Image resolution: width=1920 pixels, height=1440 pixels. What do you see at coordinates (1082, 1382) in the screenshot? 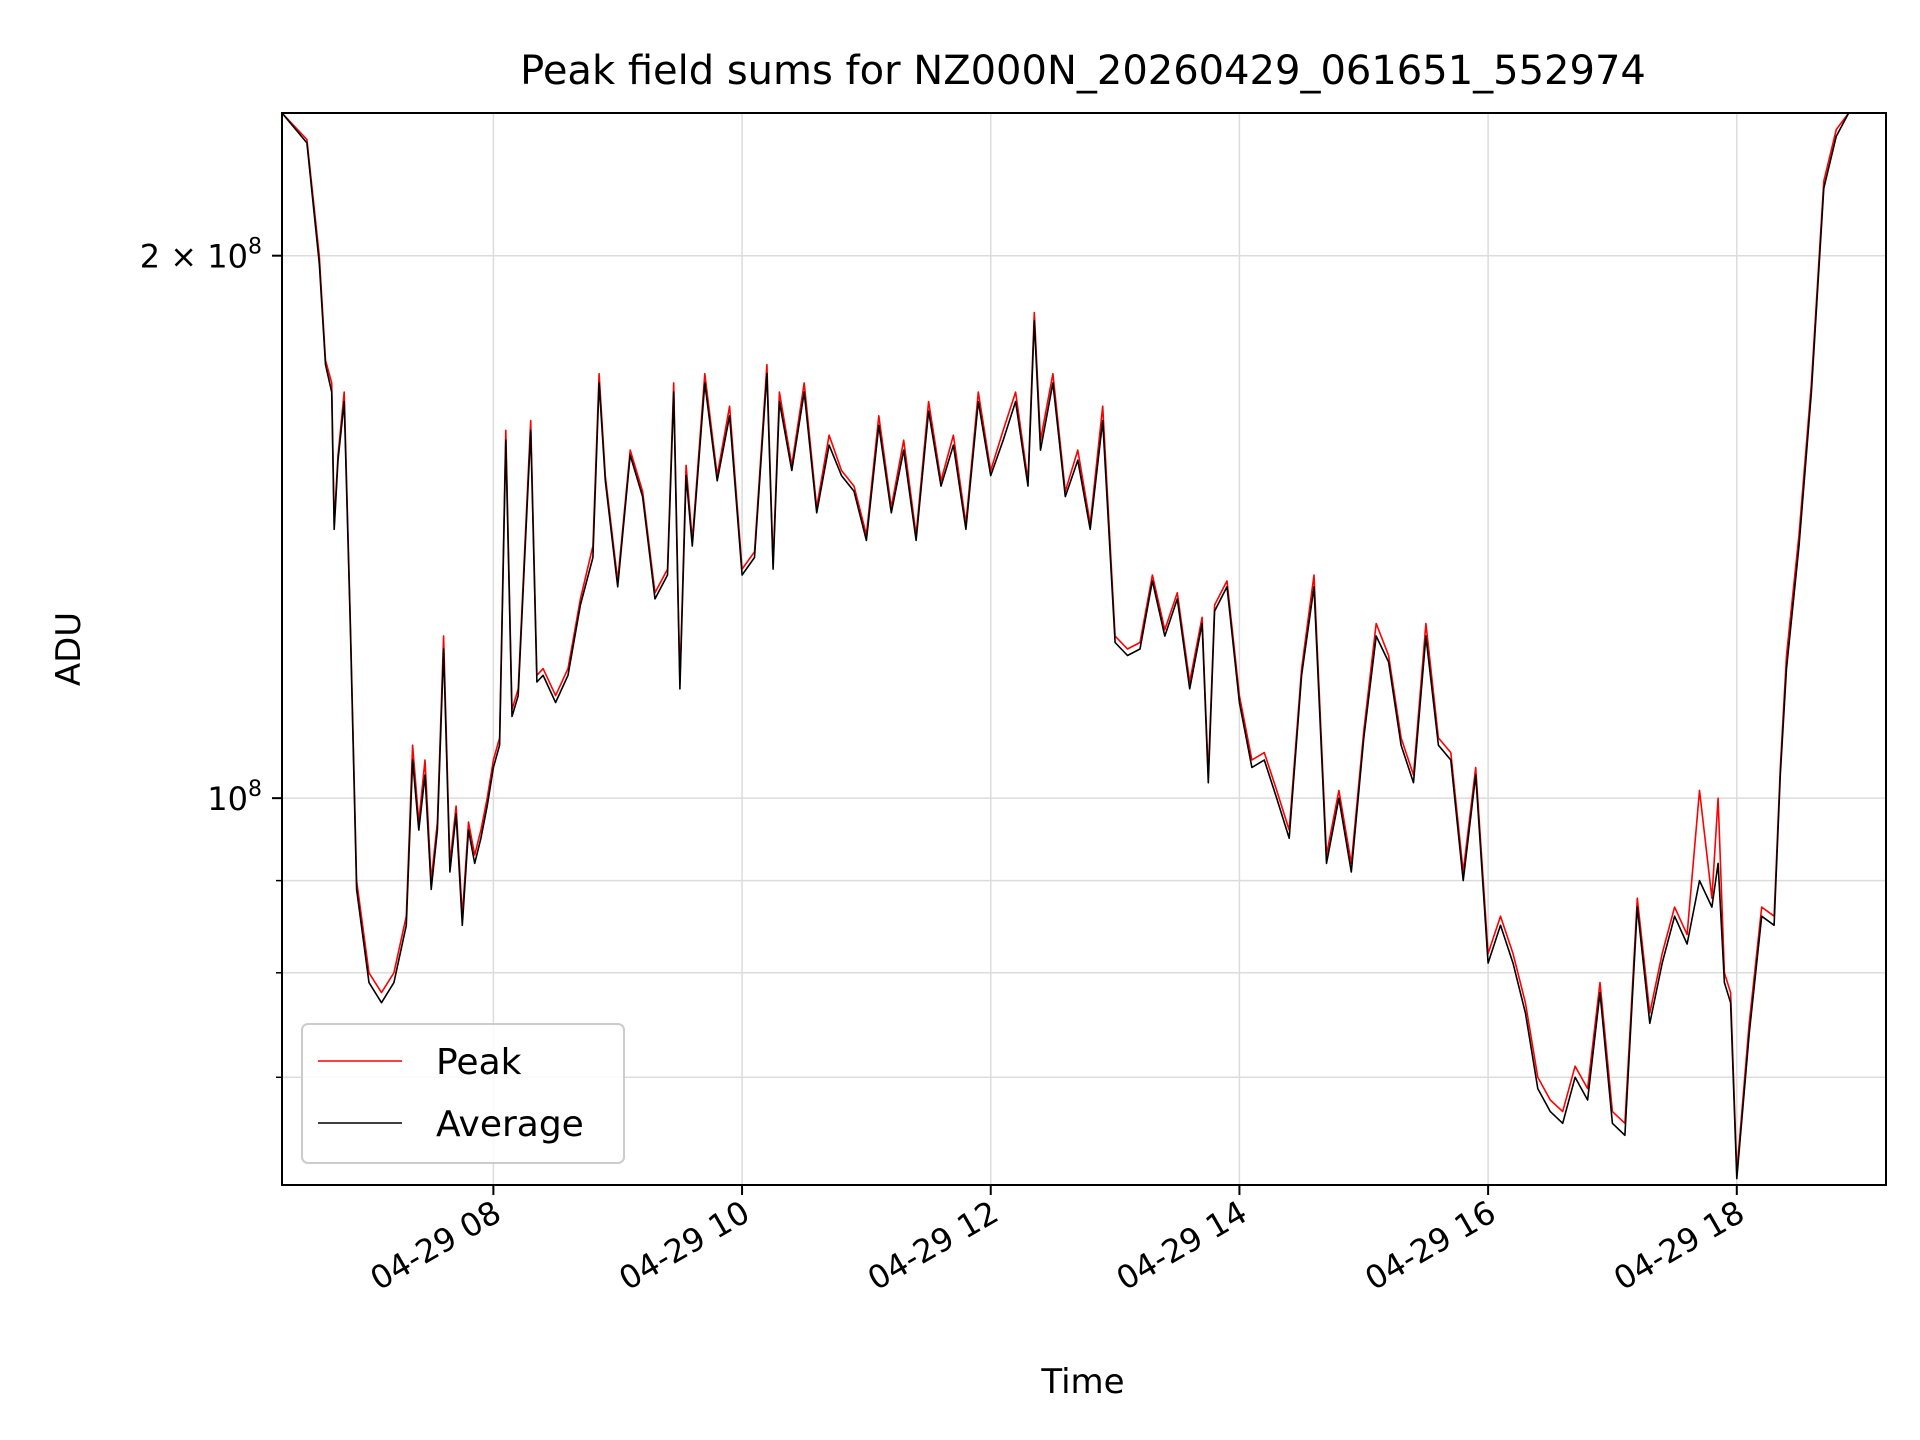
I see `x-axis-label: Time` at bounding box center [1082, 1382].